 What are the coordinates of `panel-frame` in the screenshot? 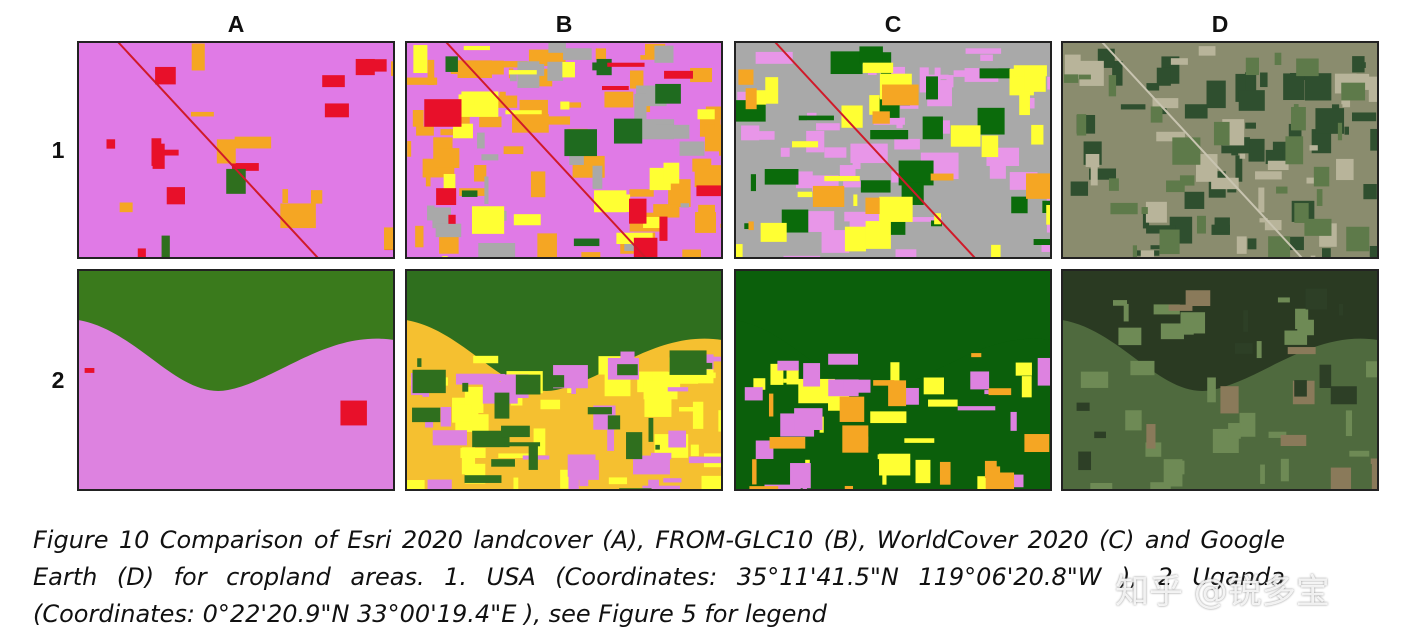 It's located at (893, 150).